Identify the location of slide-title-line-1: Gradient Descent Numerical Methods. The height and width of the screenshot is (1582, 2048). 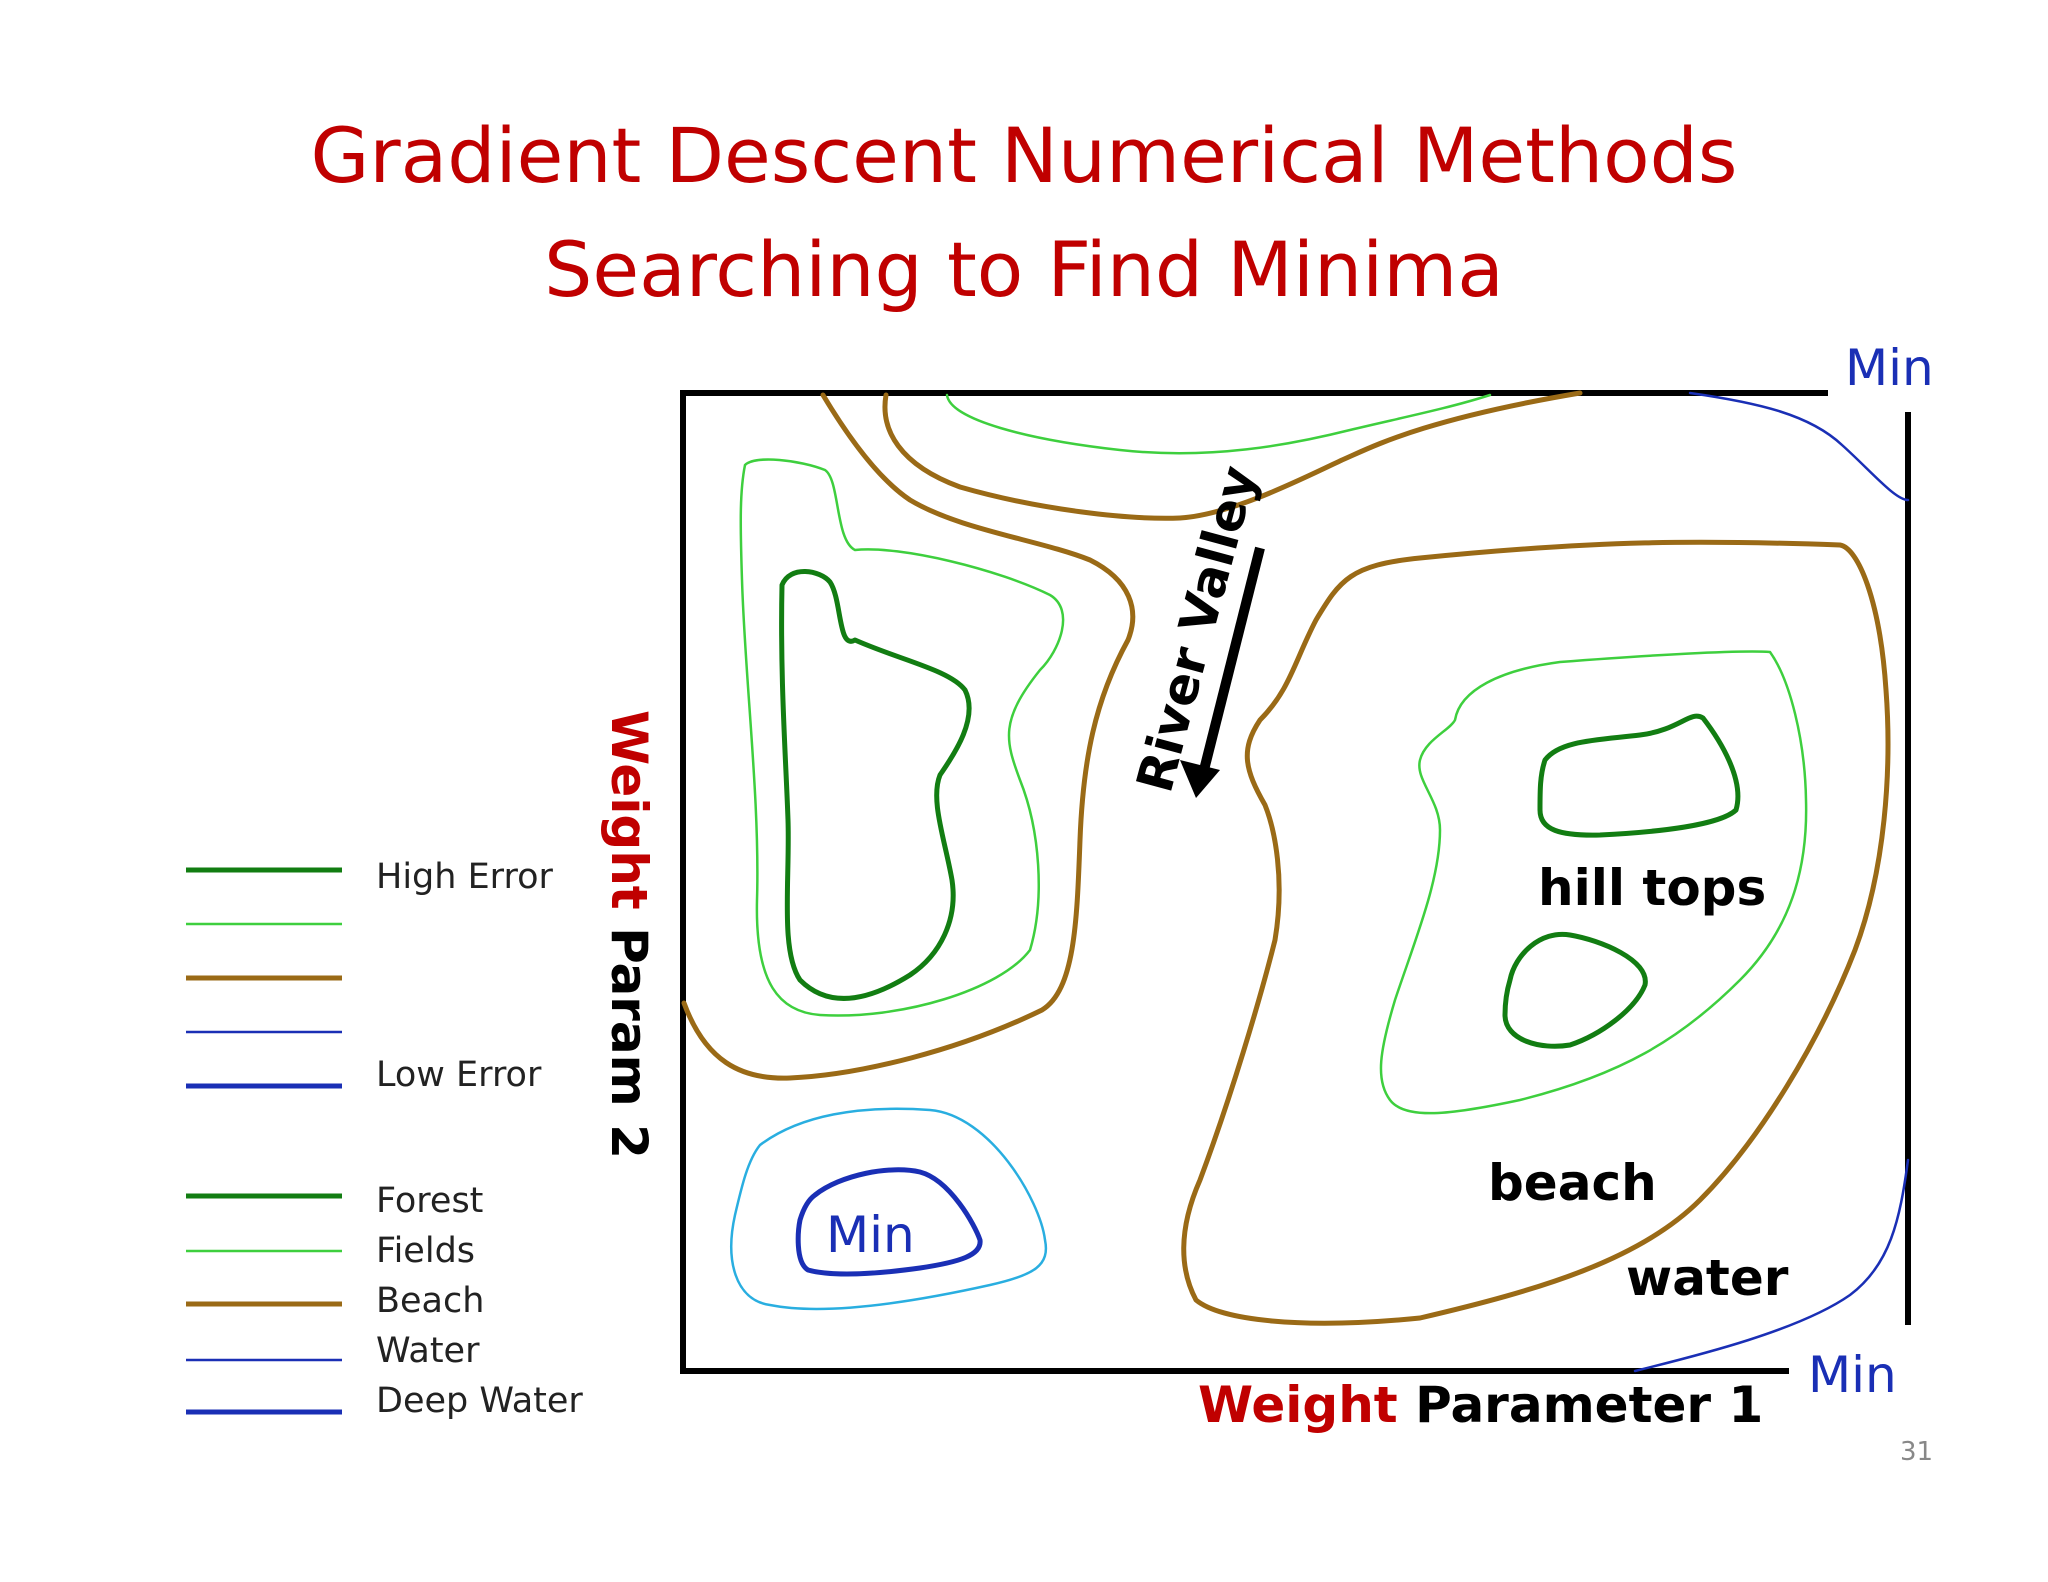
(1024, 155).